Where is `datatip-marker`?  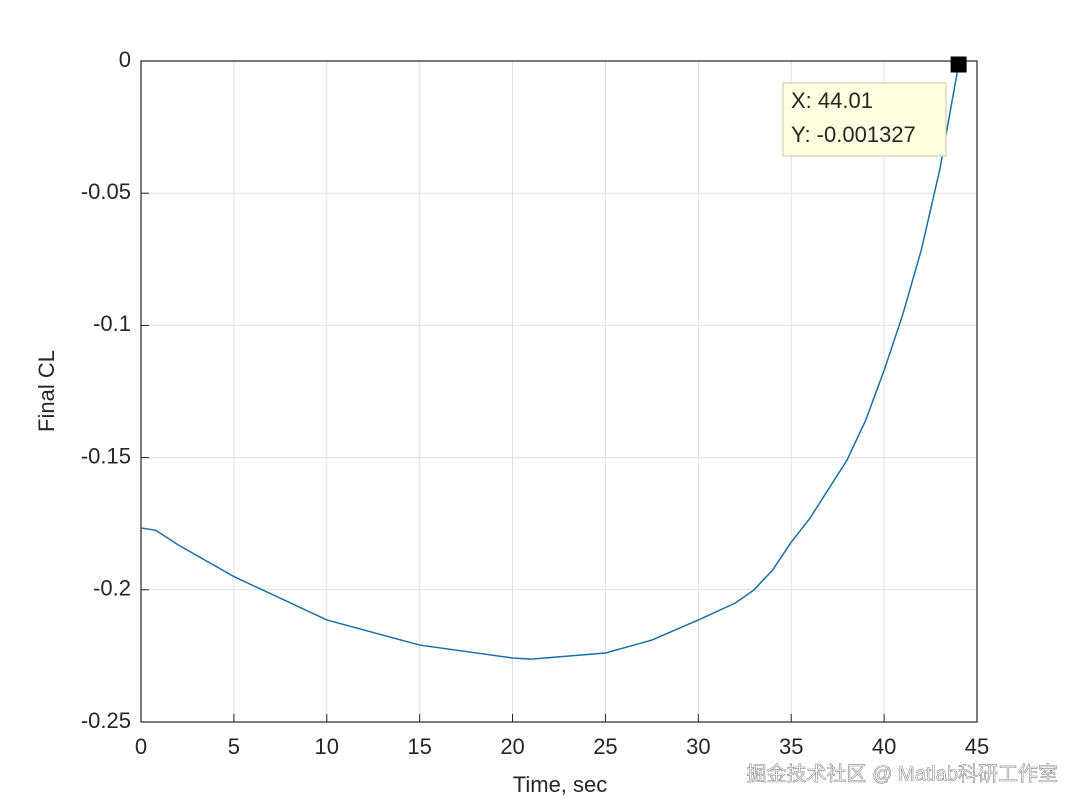 datatip-marker is located at coordinates (958, 64).